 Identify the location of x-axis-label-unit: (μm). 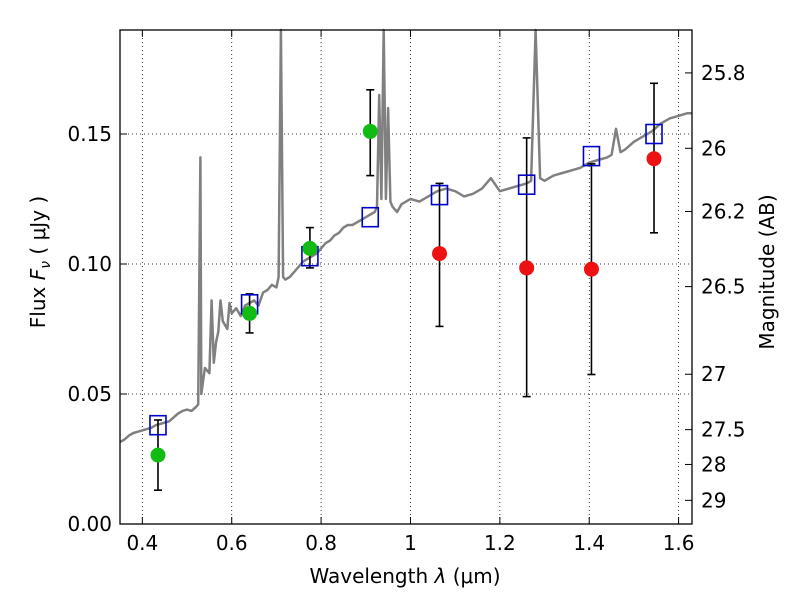
(477, 576).